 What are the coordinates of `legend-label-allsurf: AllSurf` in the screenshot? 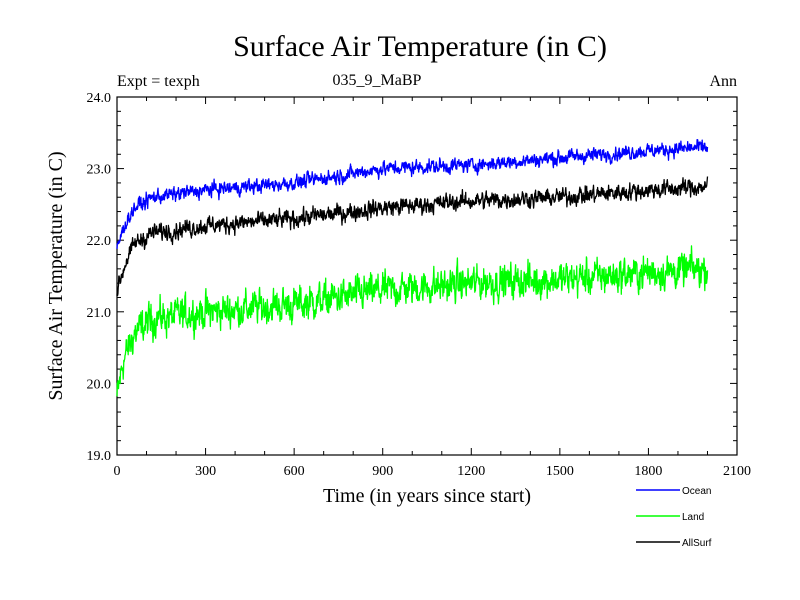 It's located at (697, 543).